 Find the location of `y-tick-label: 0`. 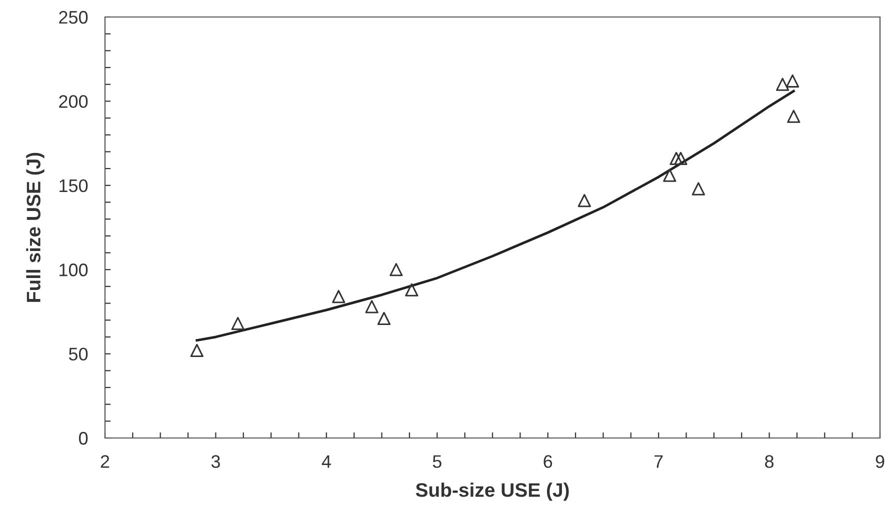

y-tick-label: 0 is located at coordinates (83, 438).